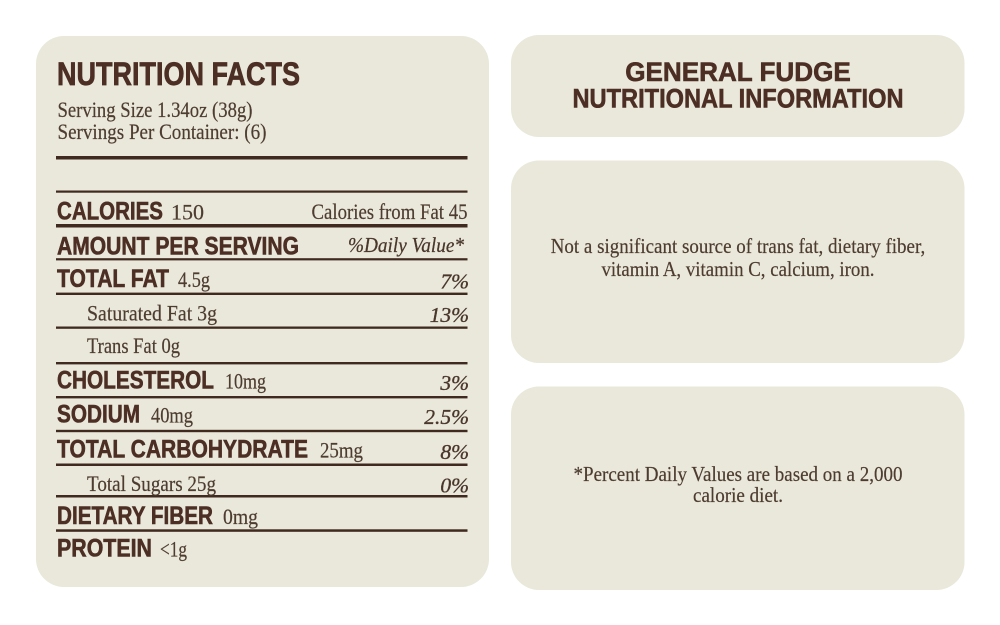  Describe the element at coordinates (182, 450) in the screenshot. I see `svg-text: TOTAL CARBOHYDRATE` at that location.